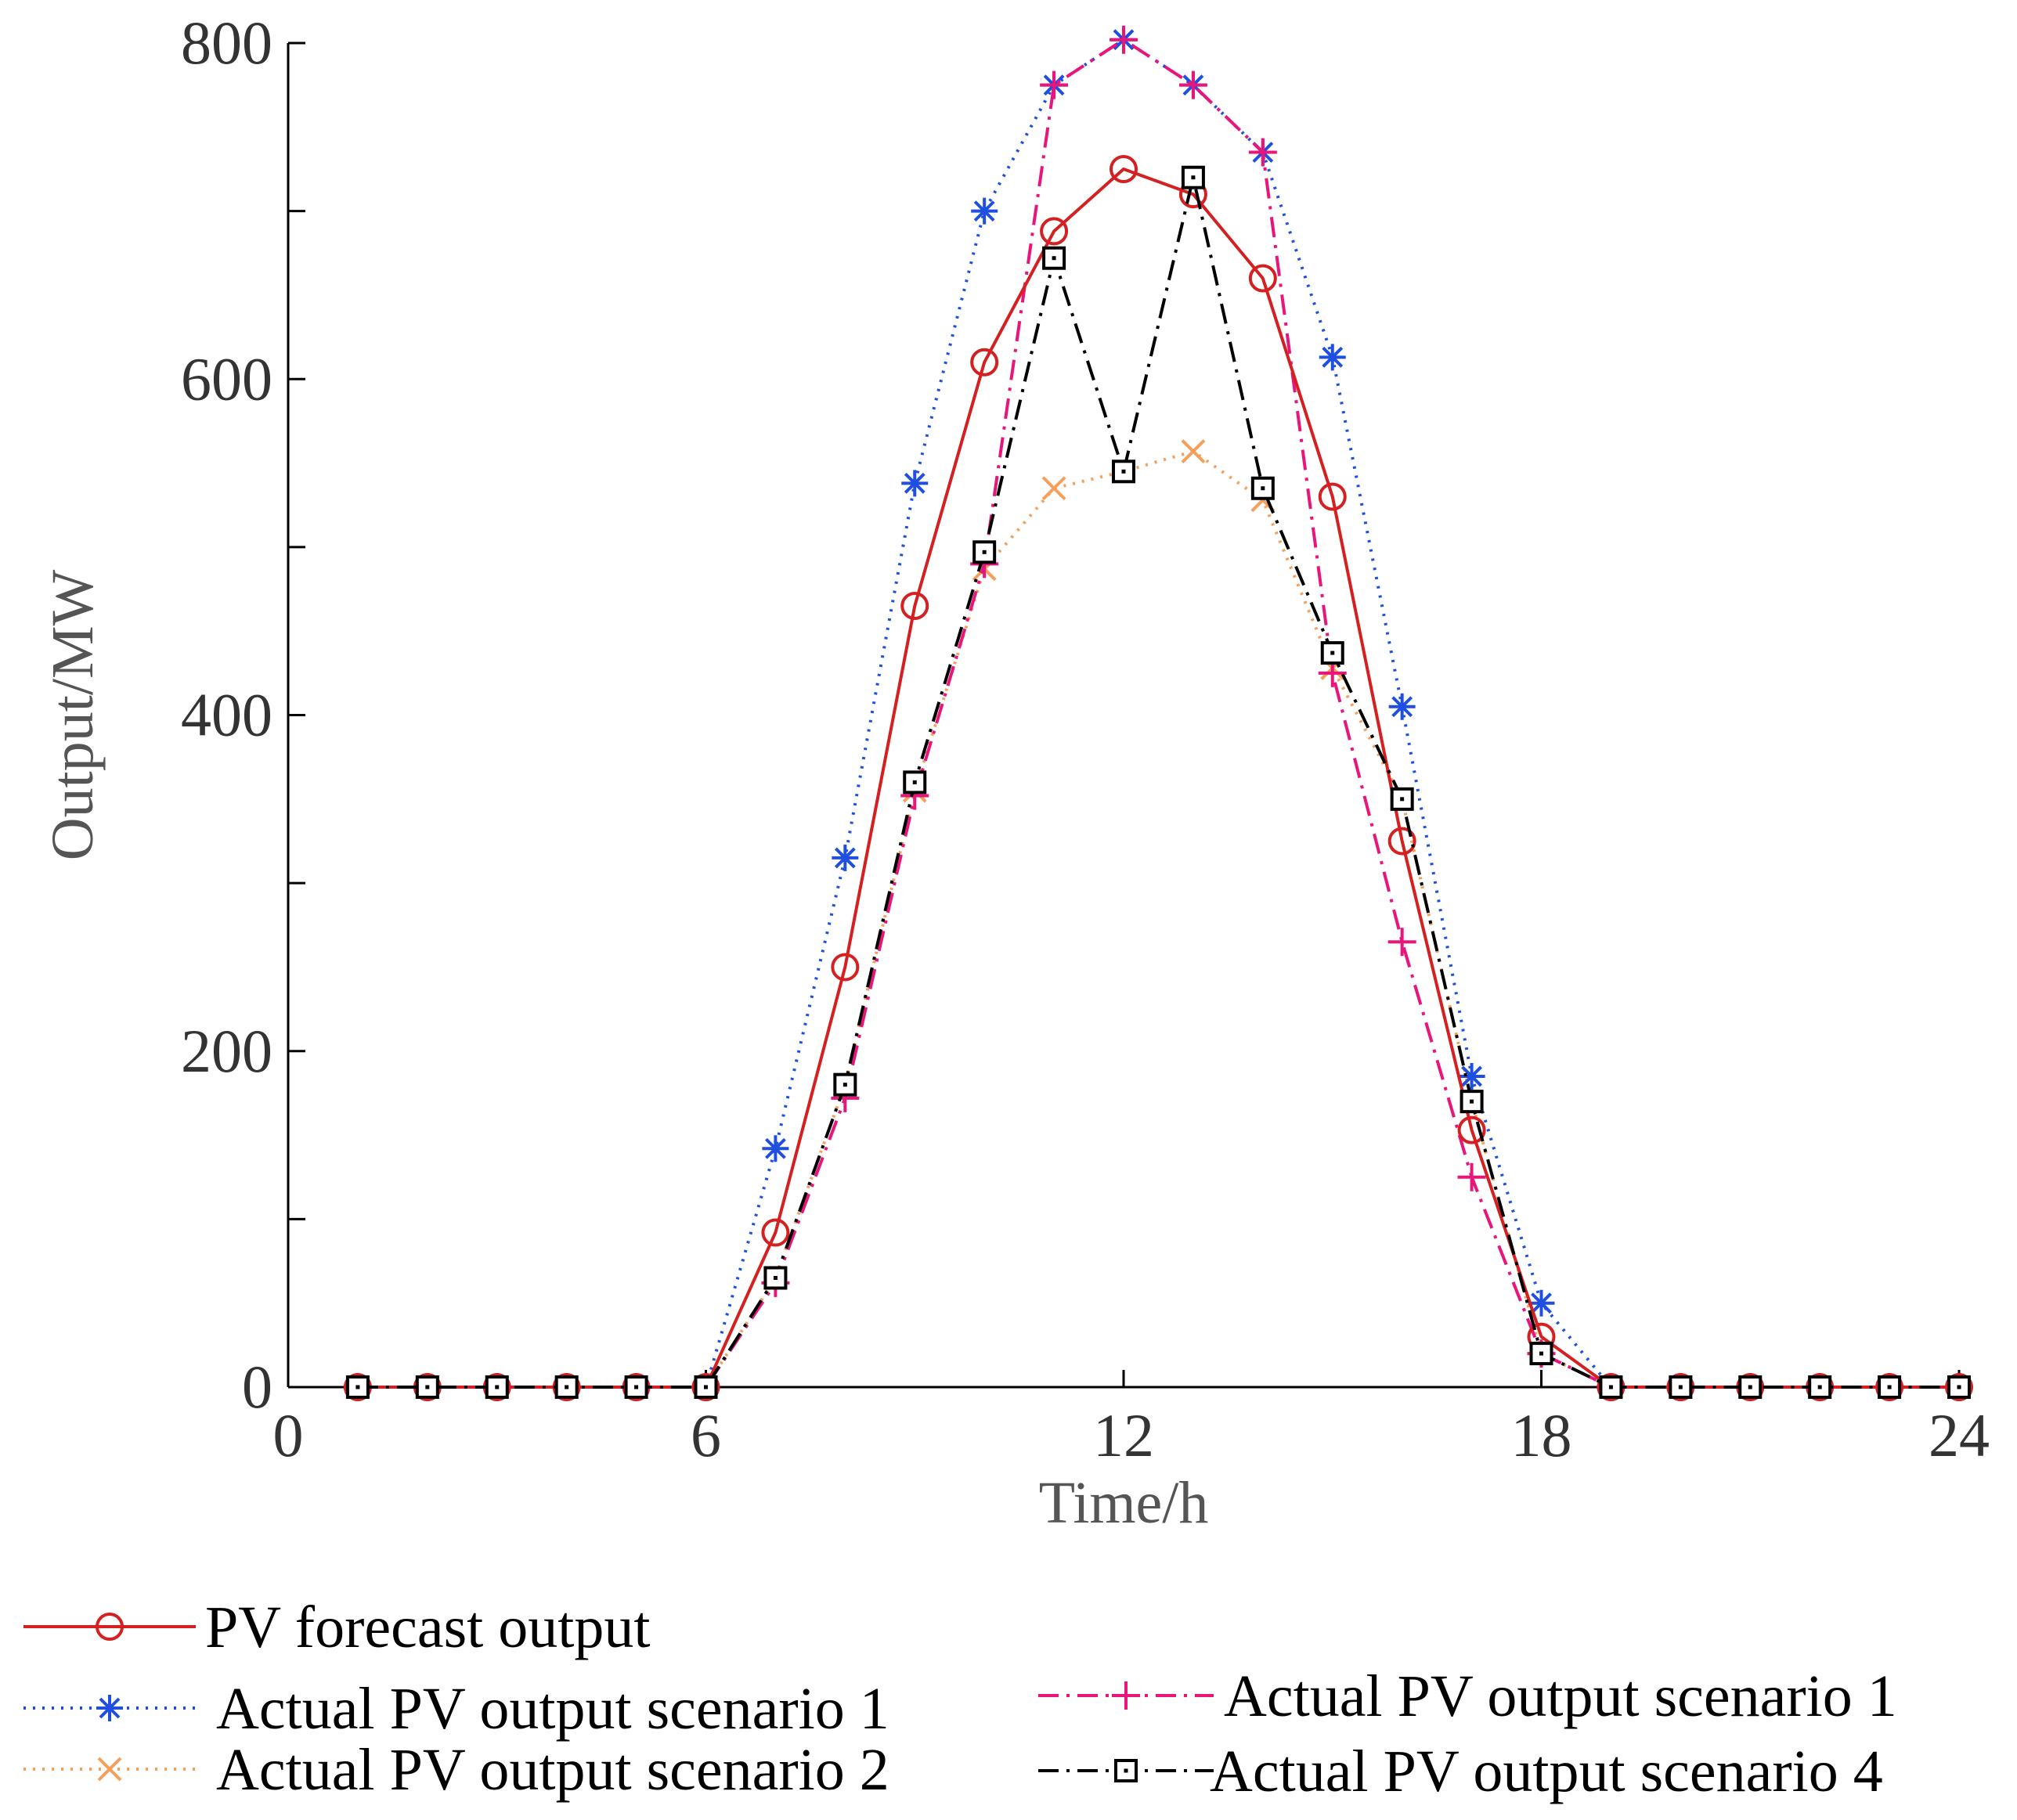 The height and width of the screenshot is (1820, 2017). What do you see at coordinates (553, 1770) in the screenshot?
I see `legend-label: Actual PV output scenario 2` at bounding box center [553, 1770].